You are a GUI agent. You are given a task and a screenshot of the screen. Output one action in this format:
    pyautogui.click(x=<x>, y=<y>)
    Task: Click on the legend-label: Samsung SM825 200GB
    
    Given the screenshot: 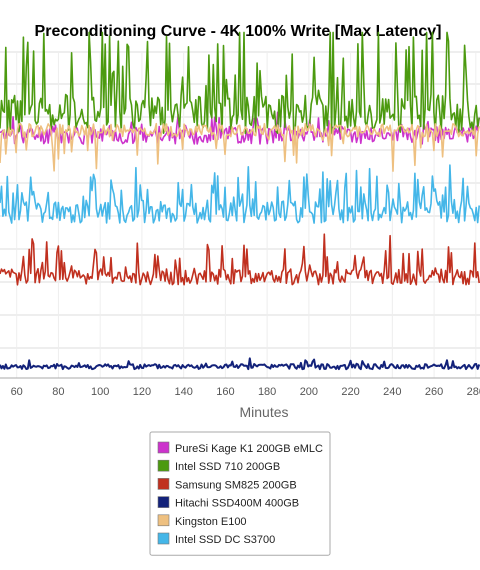 What is the action you would take?
    pyautogui.click(x=236, y=485)
    